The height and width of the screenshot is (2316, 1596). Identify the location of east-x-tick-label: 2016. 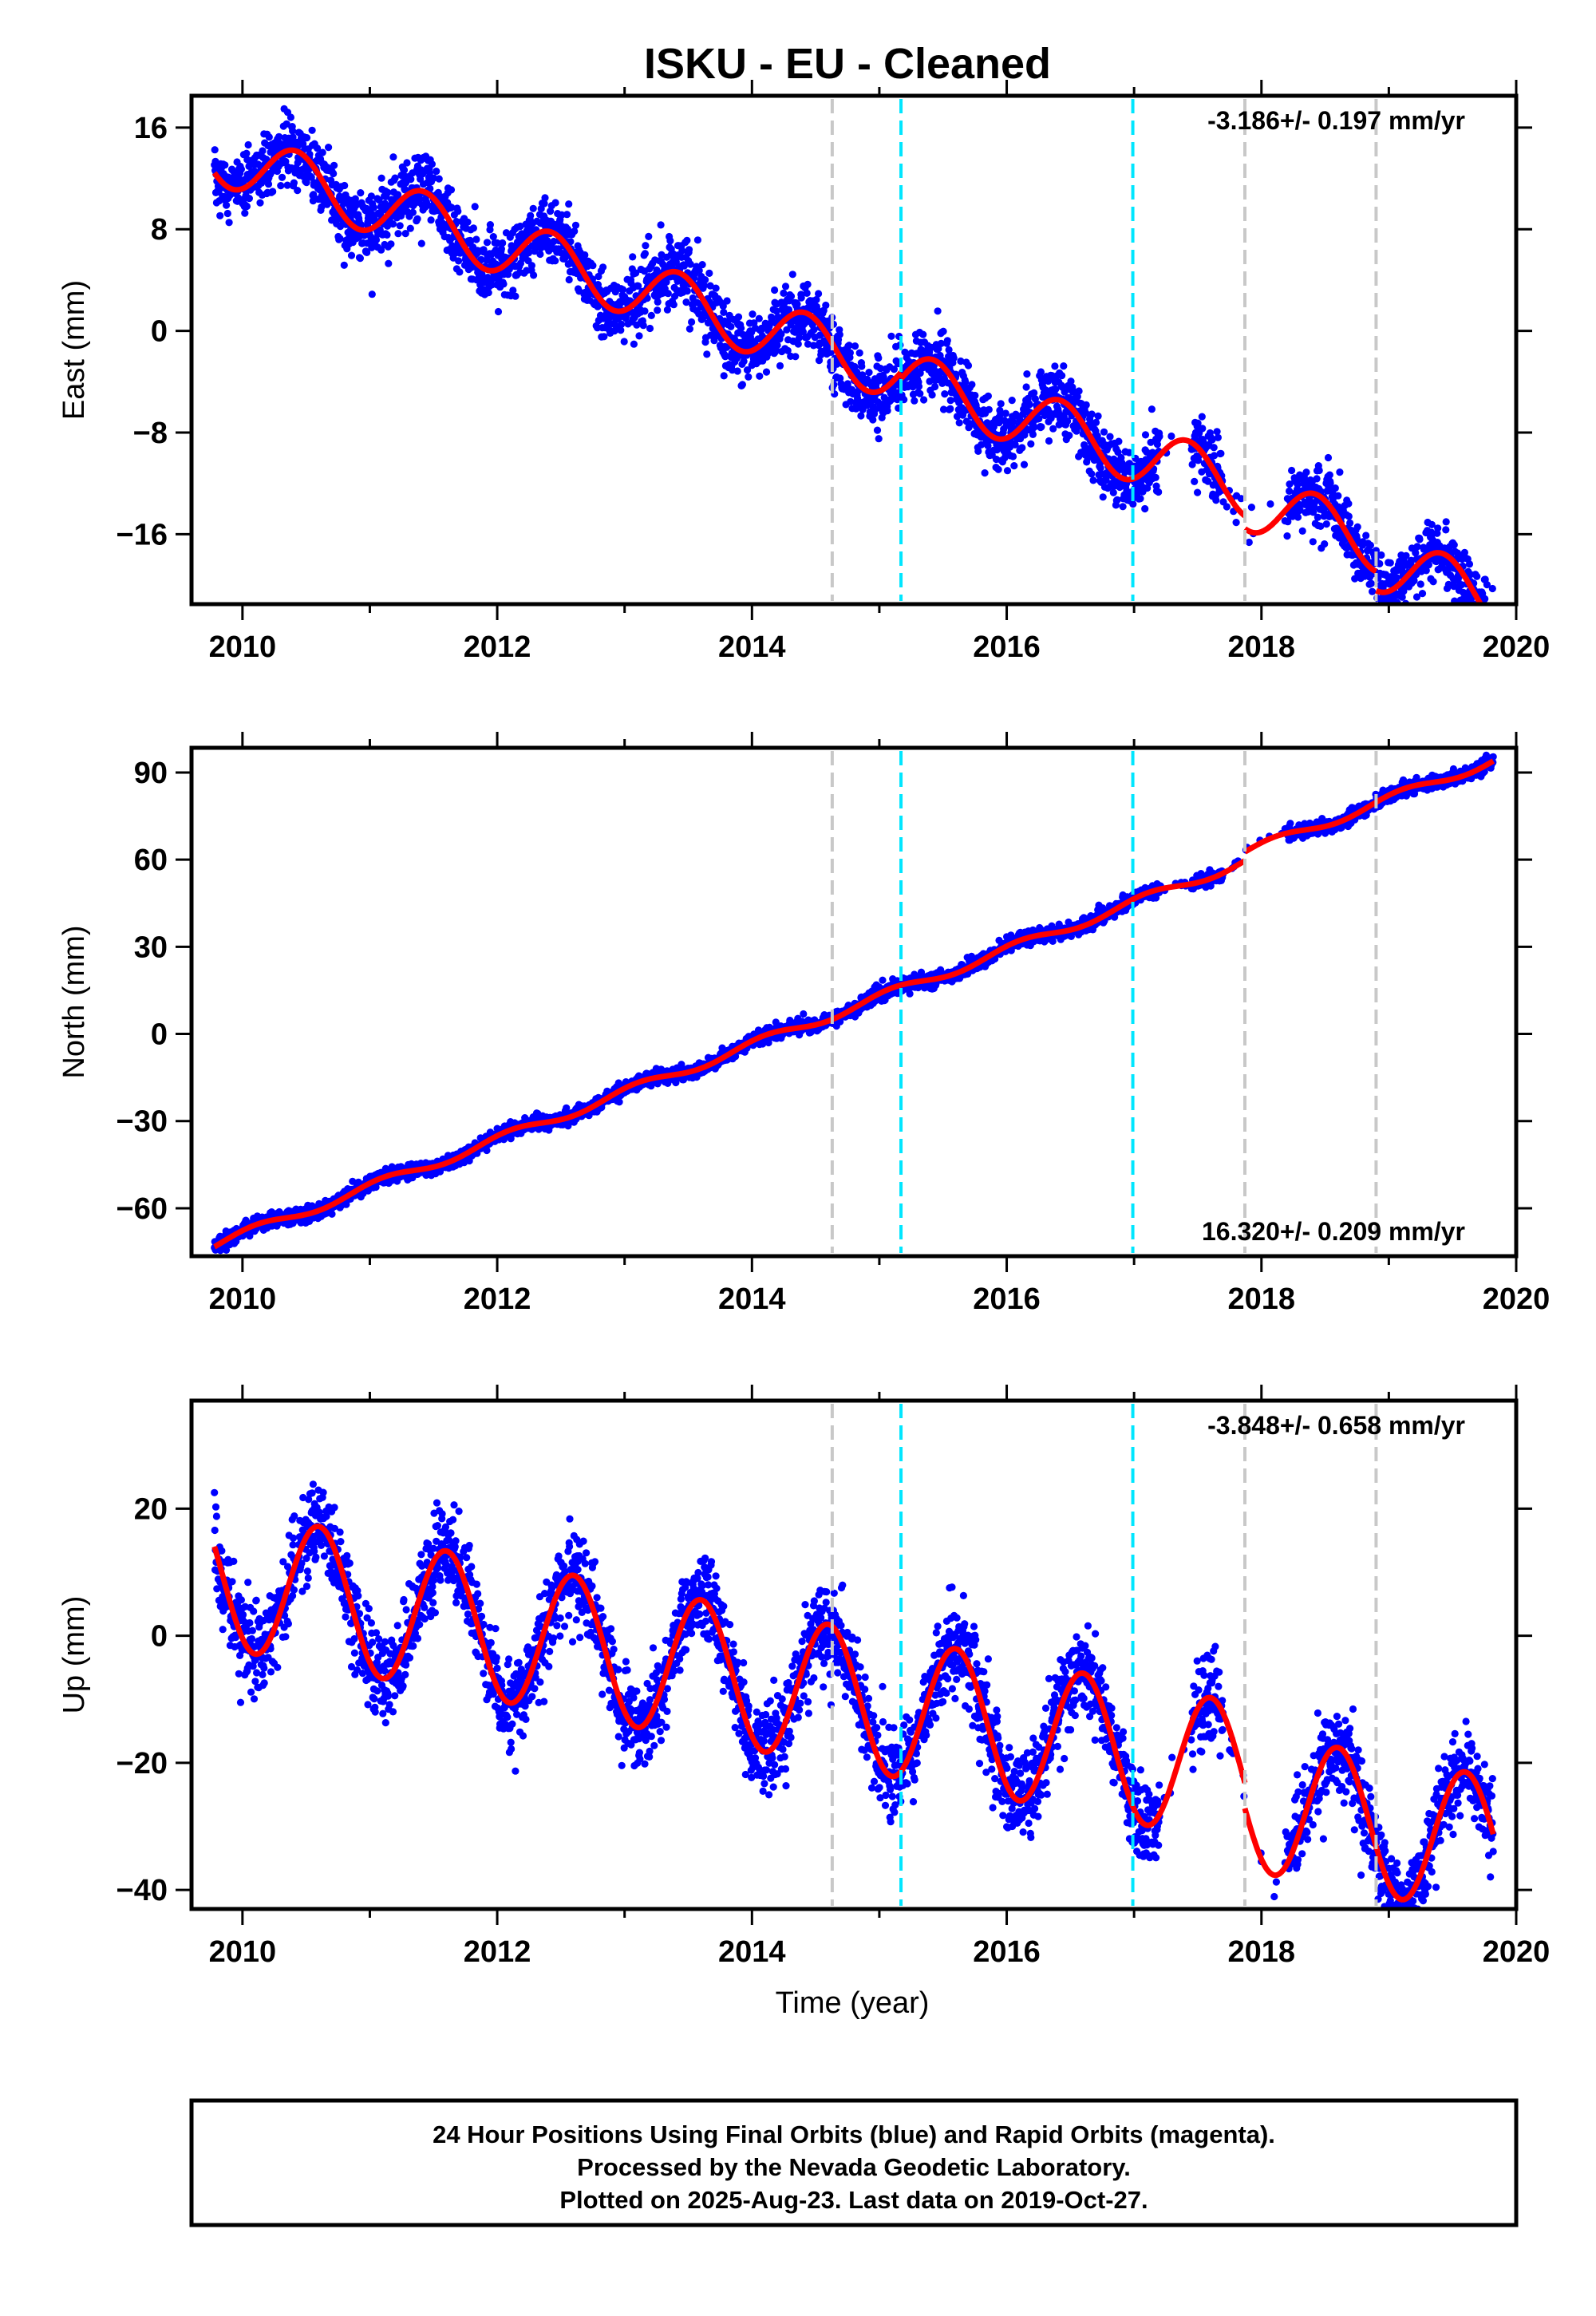
(1007, 647).